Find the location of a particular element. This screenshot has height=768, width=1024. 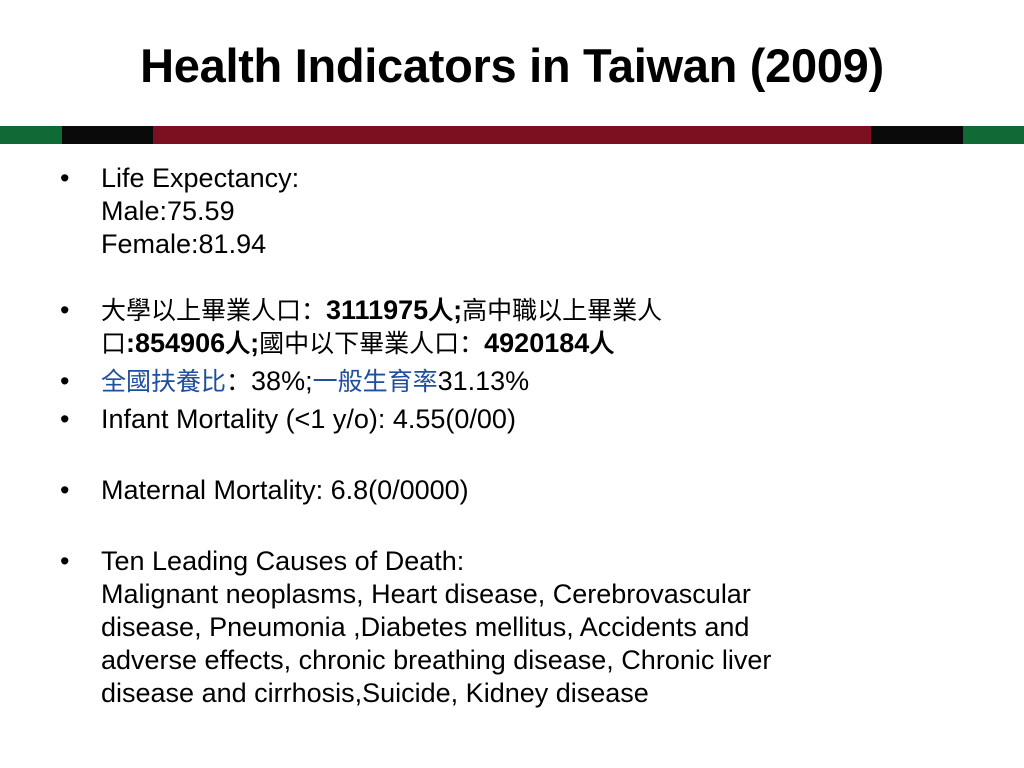

divider-green-right is located at coordinates (993, 135).